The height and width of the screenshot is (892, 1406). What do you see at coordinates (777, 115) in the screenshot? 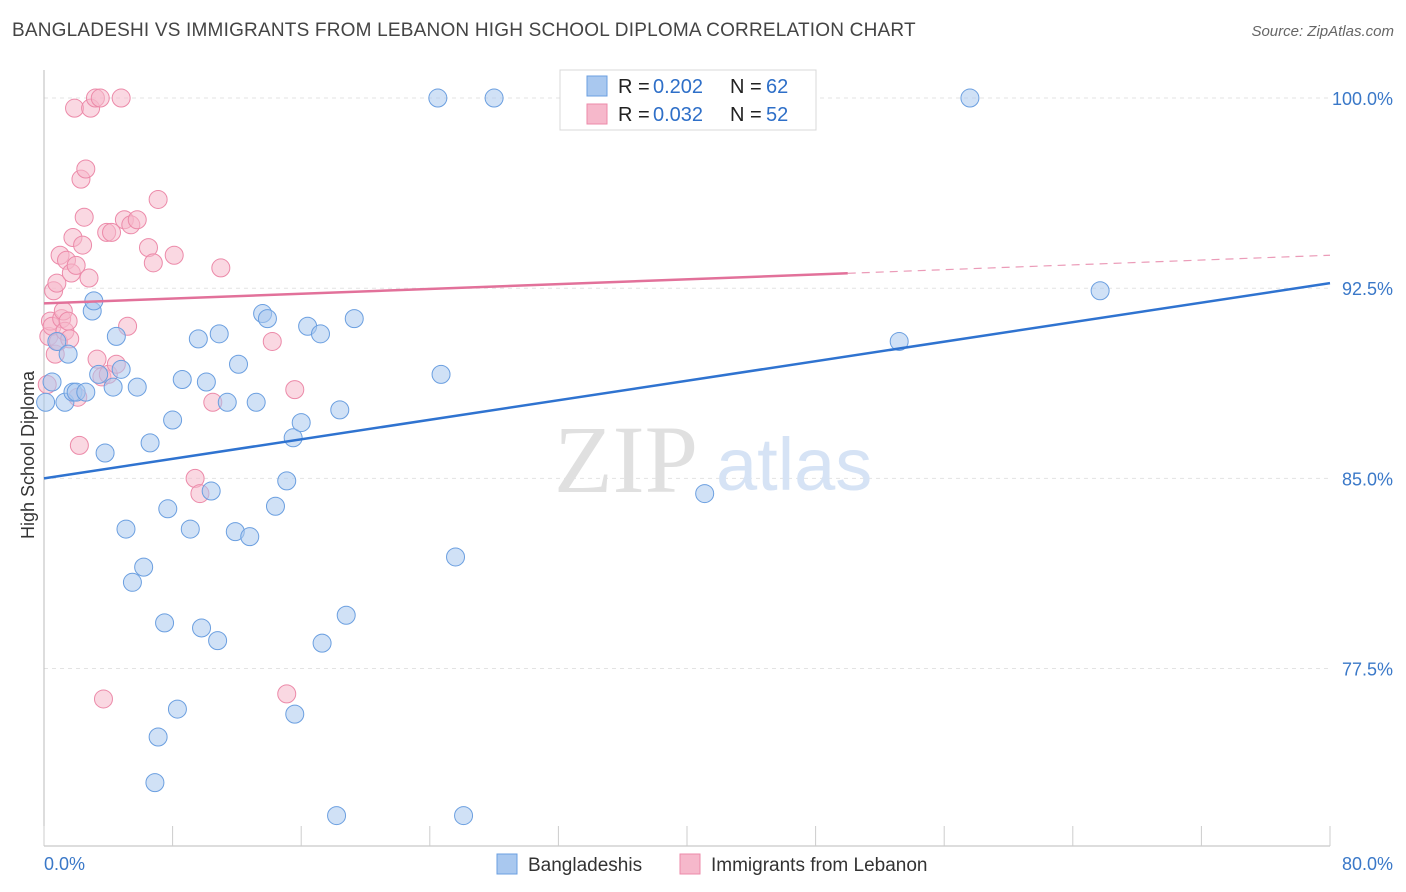
I see `legend-n-value-2: 52` at bounding box center [777, 115].